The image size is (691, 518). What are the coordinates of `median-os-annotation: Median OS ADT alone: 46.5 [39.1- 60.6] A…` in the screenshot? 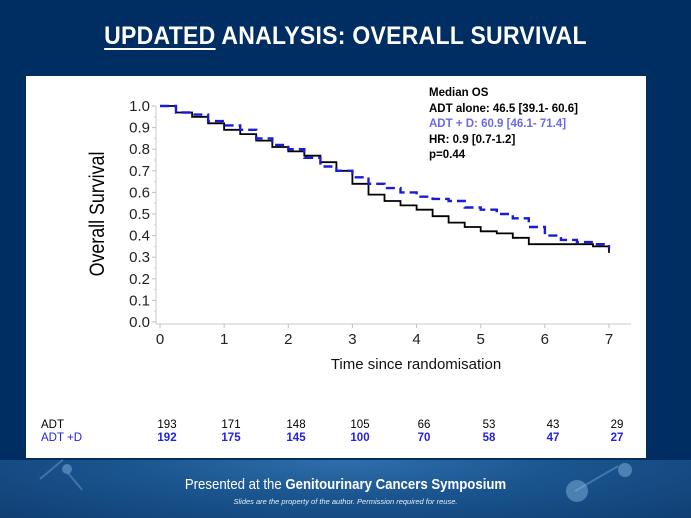 It's located at (503, 125).